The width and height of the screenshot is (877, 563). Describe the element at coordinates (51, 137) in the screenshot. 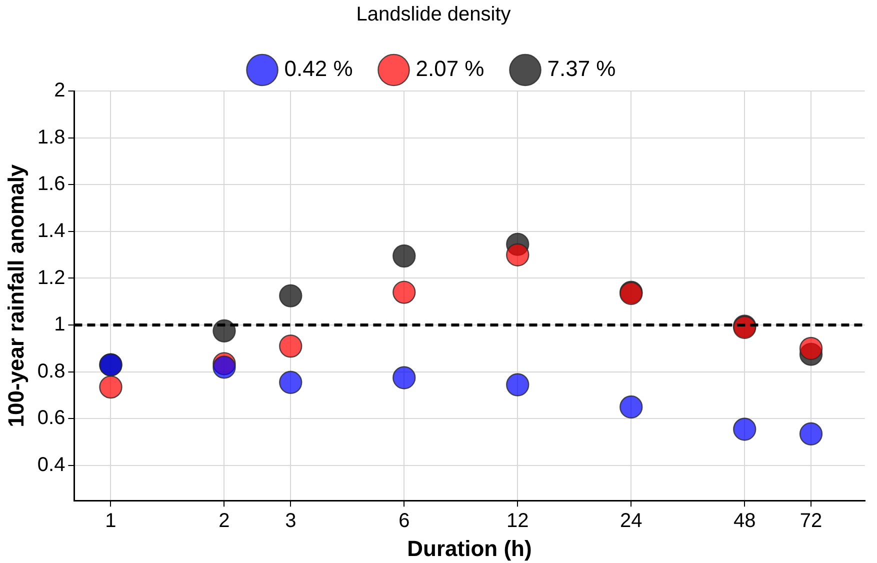

I see `y-tick-label: 1.8` at that location.